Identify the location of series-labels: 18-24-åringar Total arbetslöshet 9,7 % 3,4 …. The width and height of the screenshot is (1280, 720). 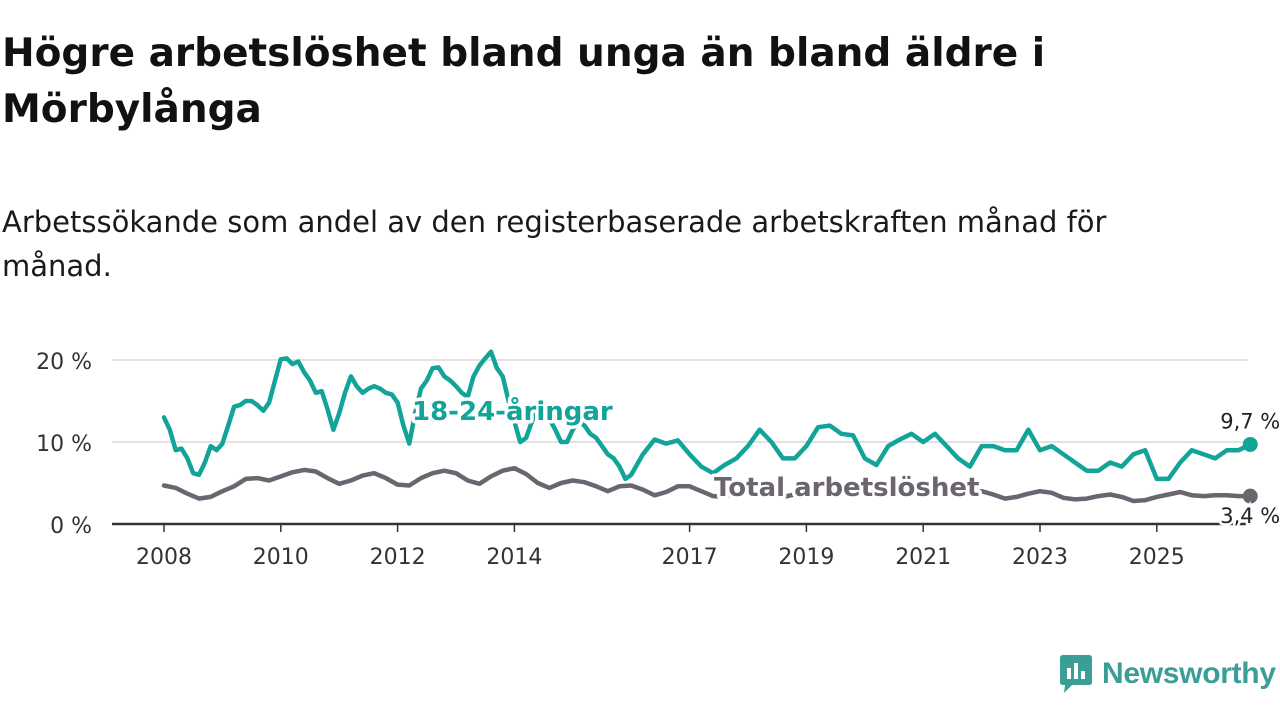
(844, 461).